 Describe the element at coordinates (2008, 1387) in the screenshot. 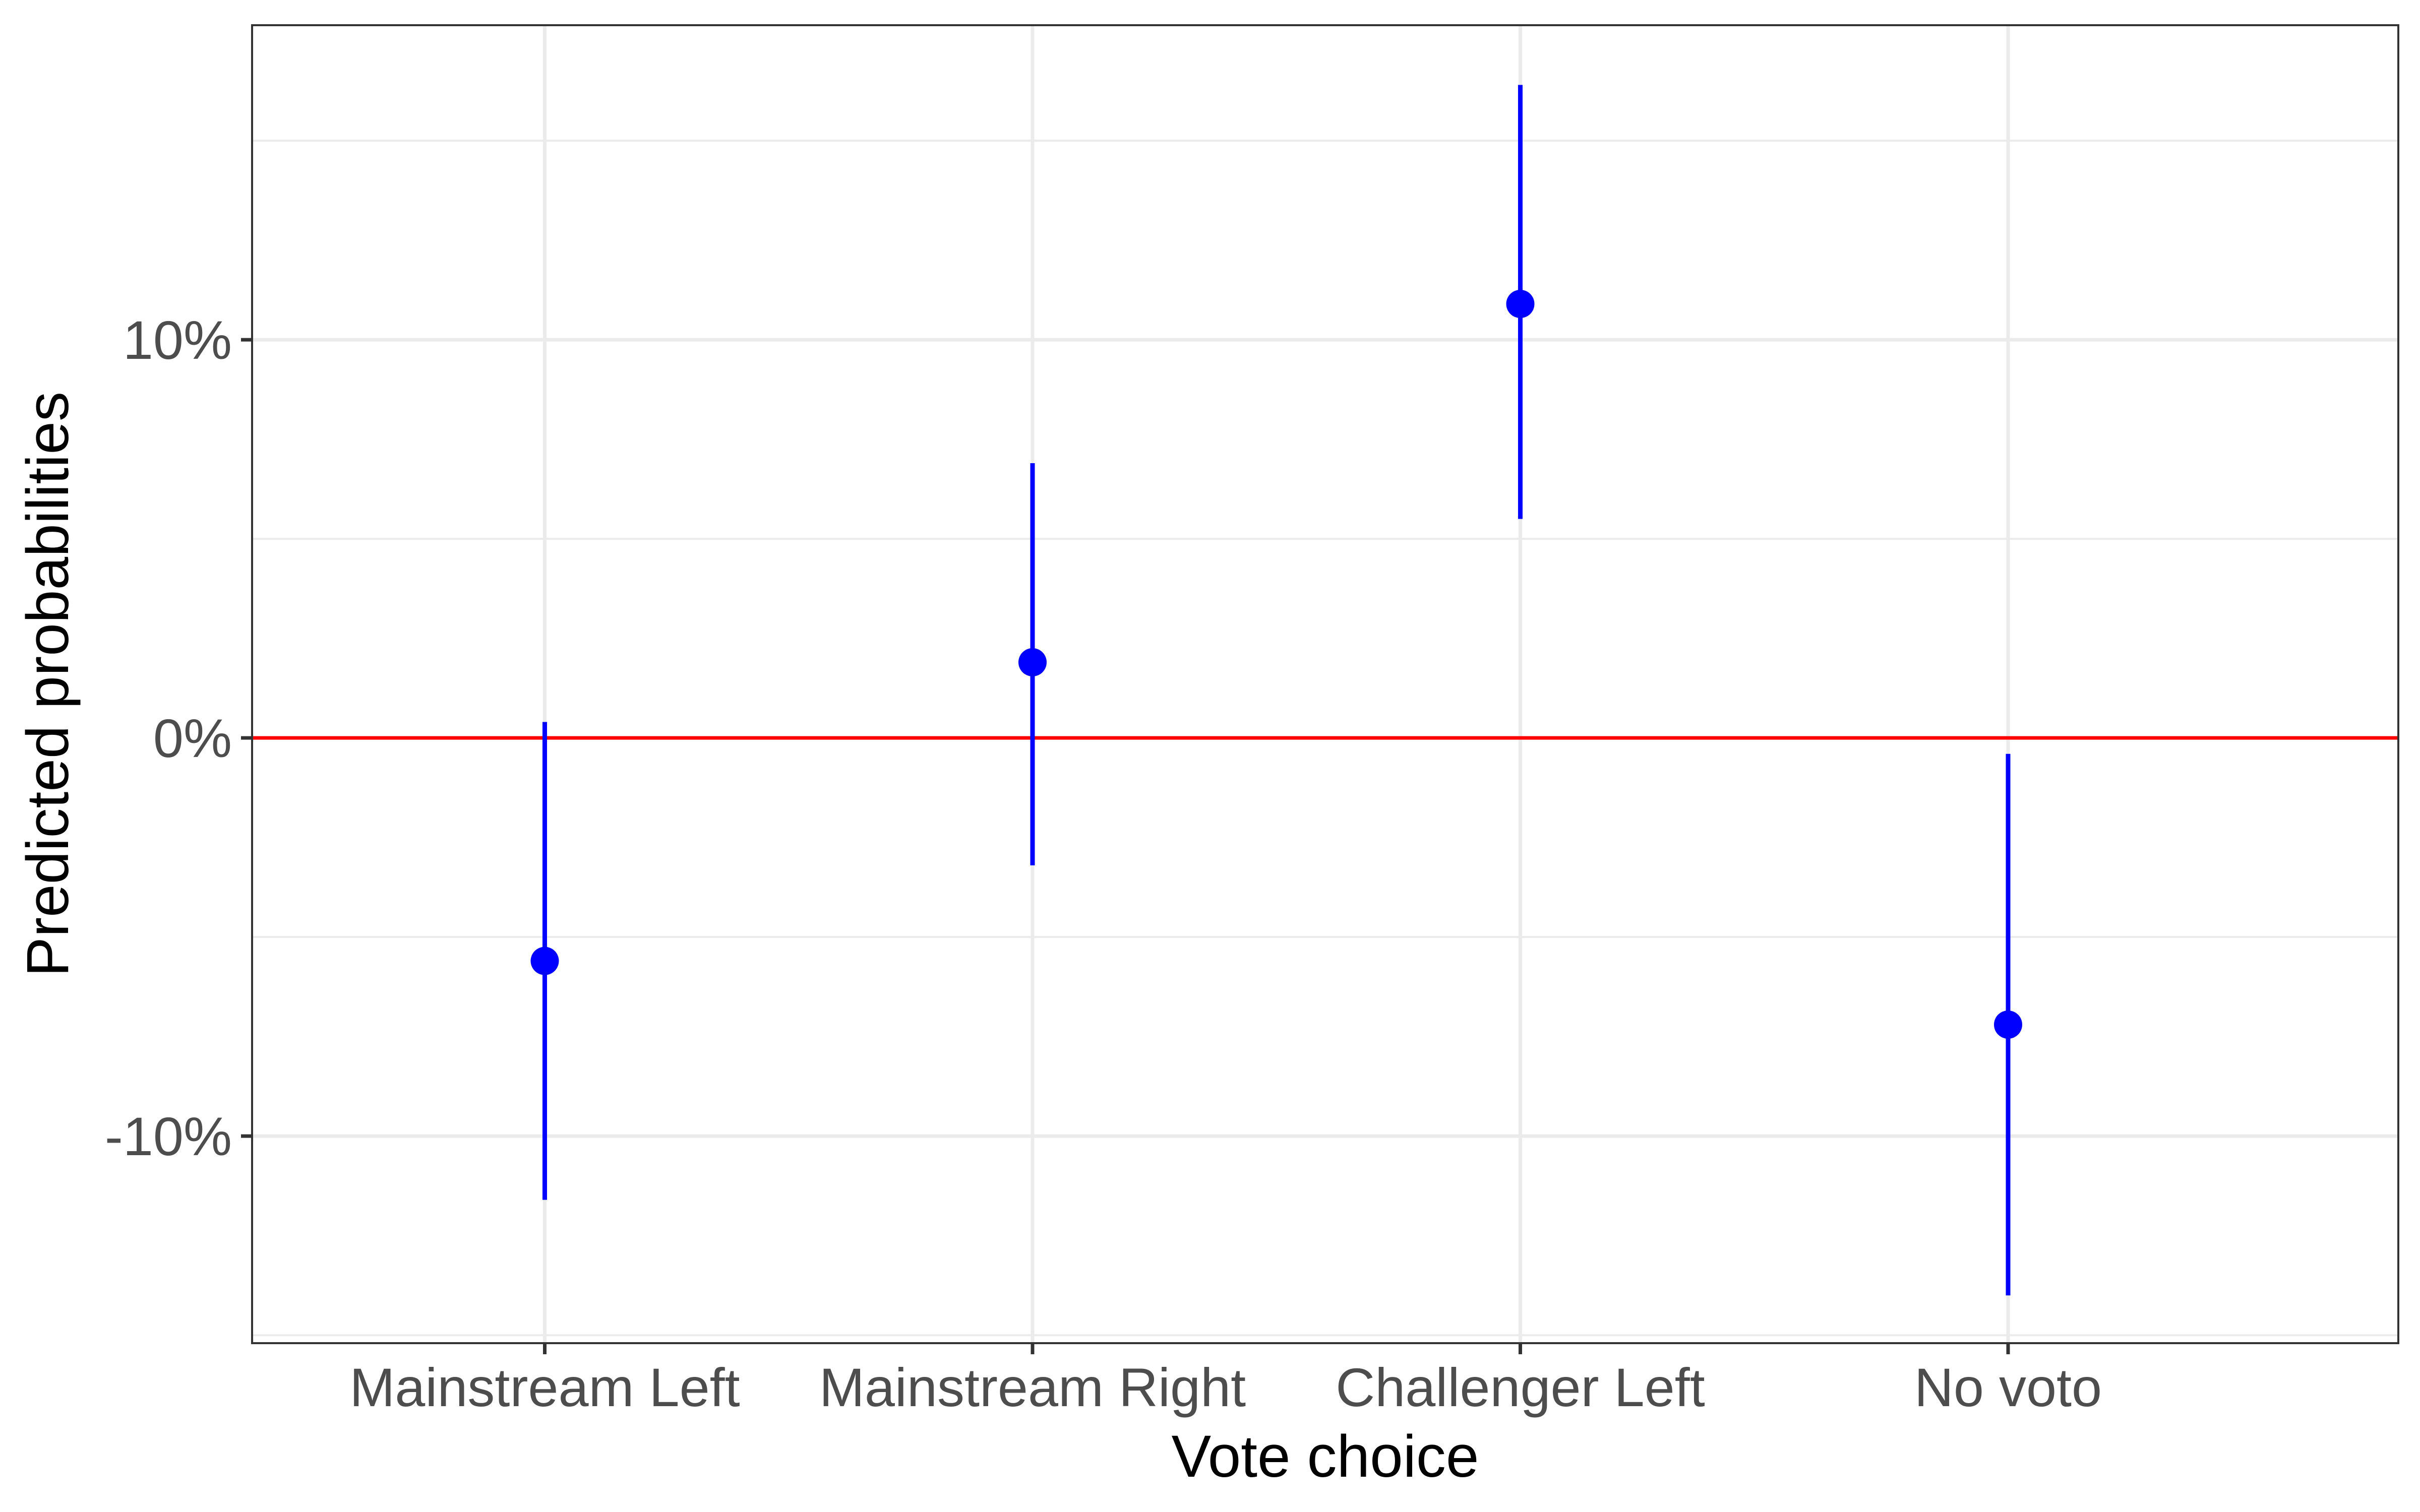

I see `x-tick-label: No voto` at that location.